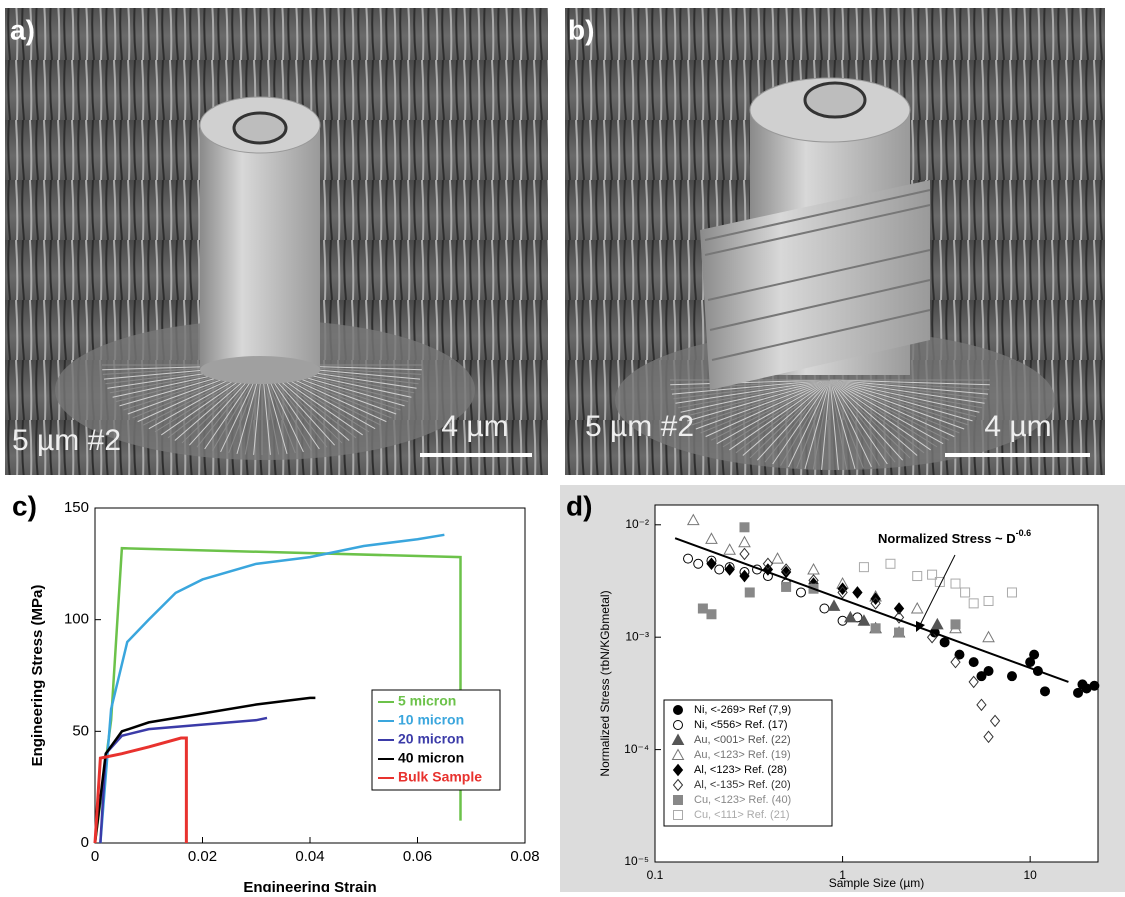  I want to click on x-axis-label: Engineering Strain, so click(309, 885).